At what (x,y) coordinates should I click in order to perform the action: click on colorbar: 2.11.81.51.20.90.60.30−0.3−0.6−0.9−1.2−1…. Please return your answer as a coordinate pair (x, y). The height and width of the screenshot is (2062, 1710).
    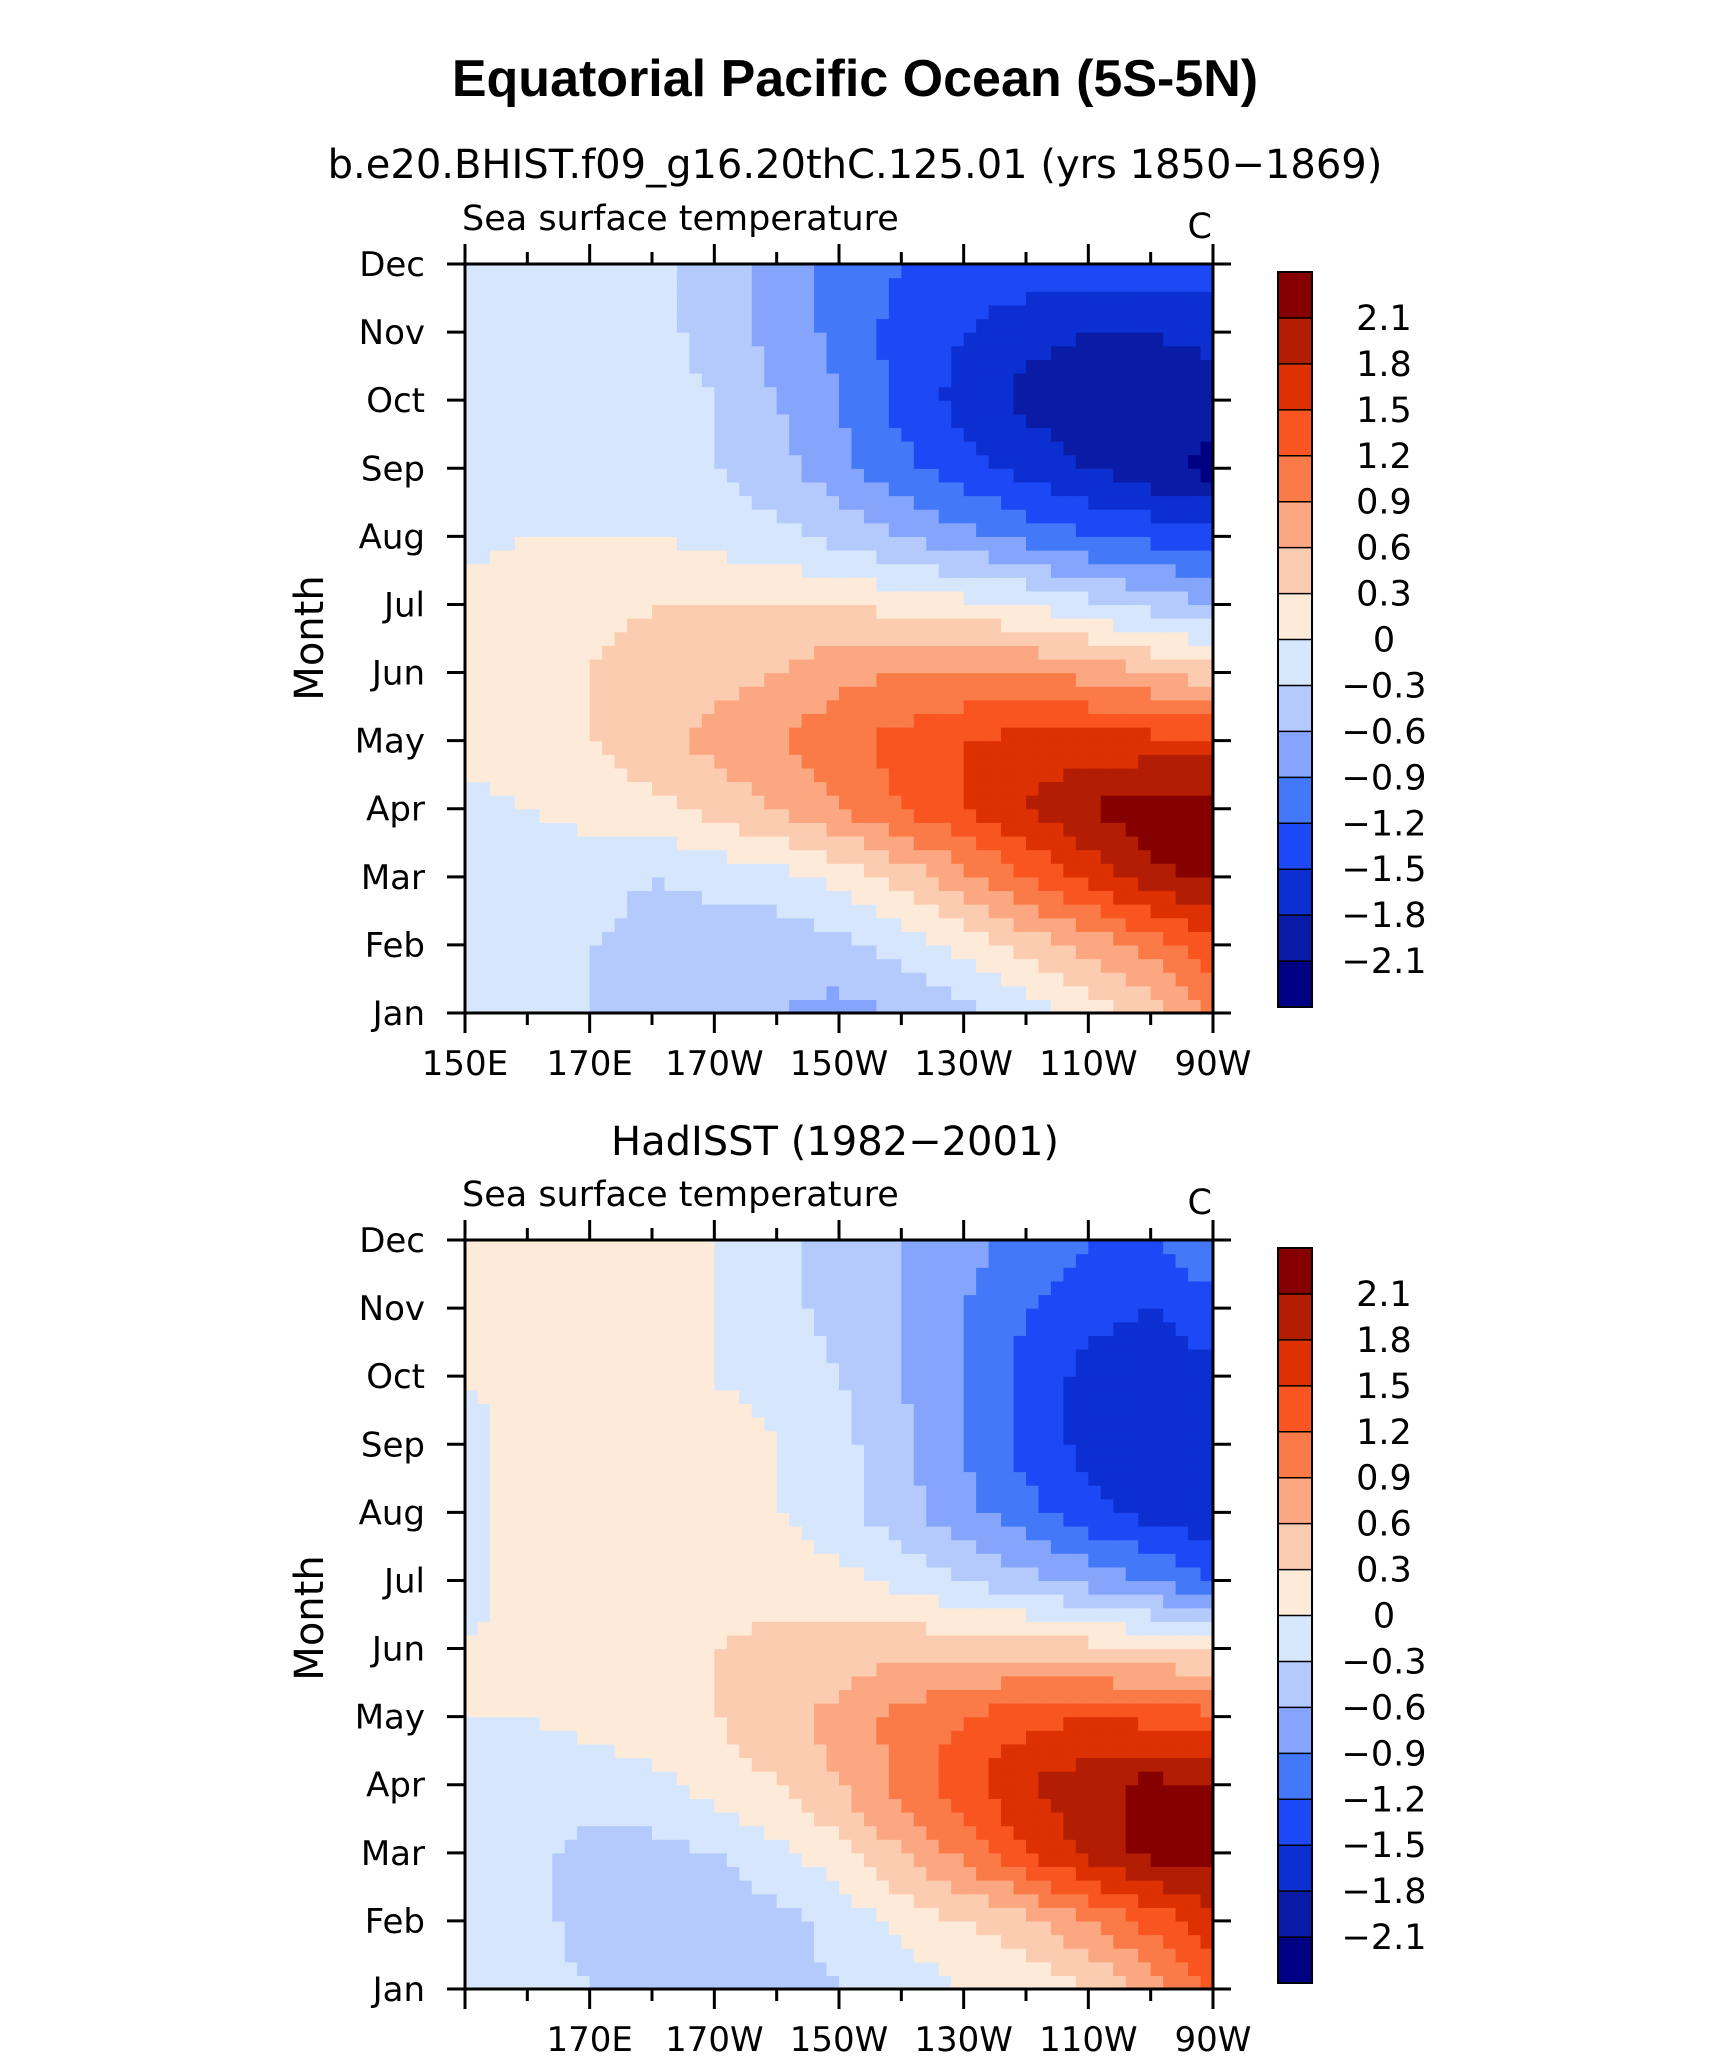
    Looking at the image, I should click on (1352, 639).